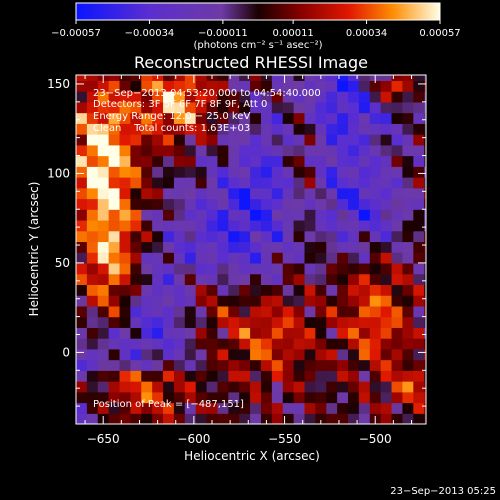  Describe the element at coordinates (258, 11) in the screenshot. I see `colorbar` at that location.